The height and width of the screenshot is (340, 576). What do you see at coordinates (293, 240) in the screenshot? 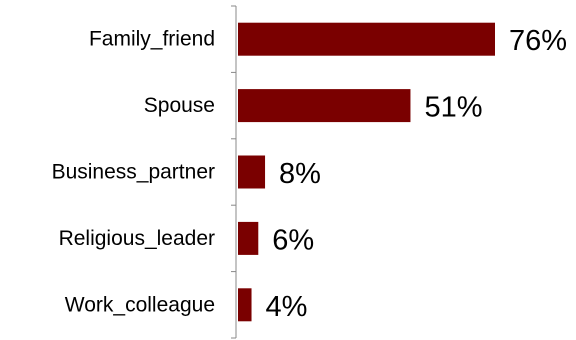
I see `value-label-religious-leader: 6%` at bounding box center [293, 240].